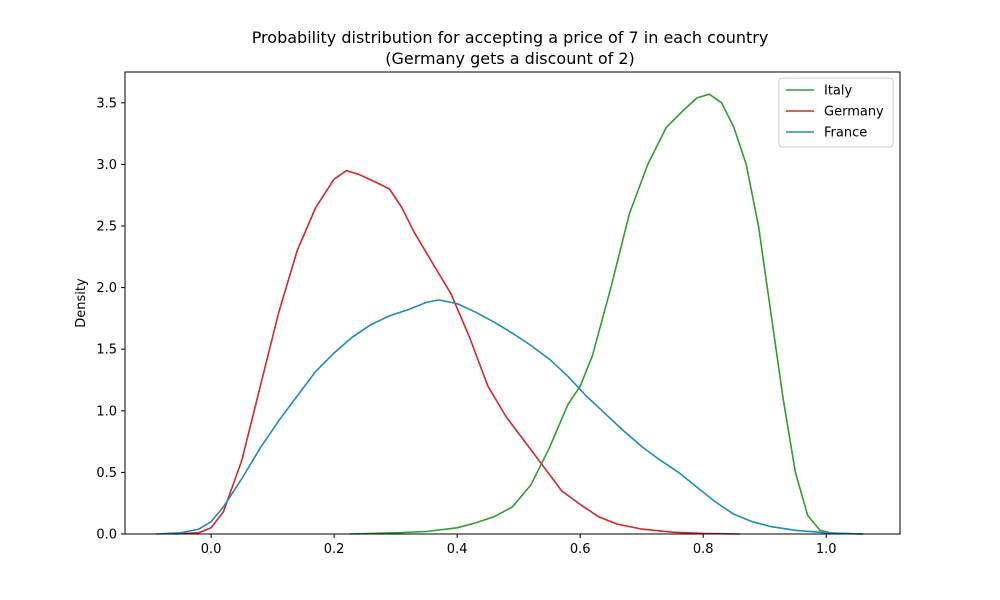  I want to click on x-tick-label: 0.8, so click(703, 549).